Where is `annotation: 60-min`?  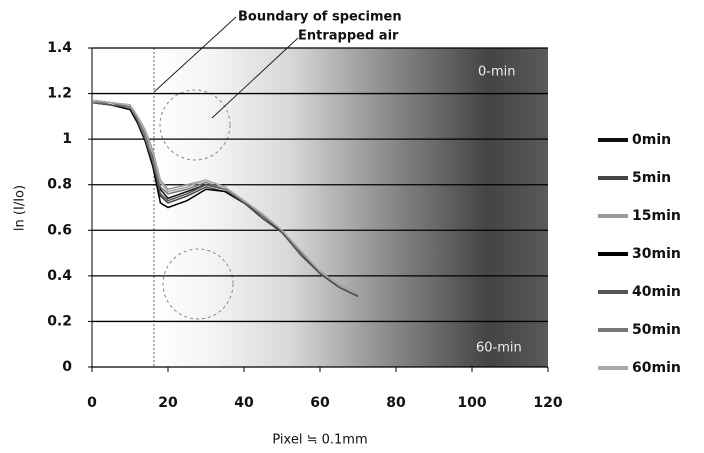 annotation: 60-min is located at coordinates (499, 348).